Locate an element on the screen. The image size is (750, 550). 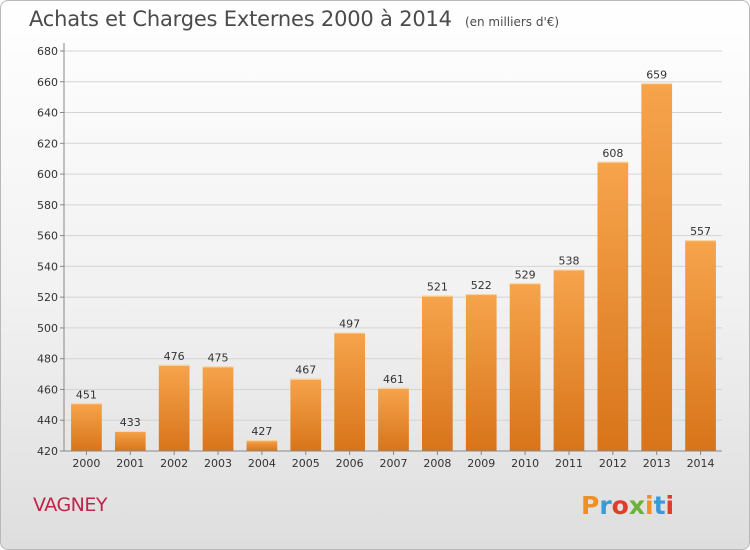
bar-value-label: 433 is located at coordinates (130, 422).